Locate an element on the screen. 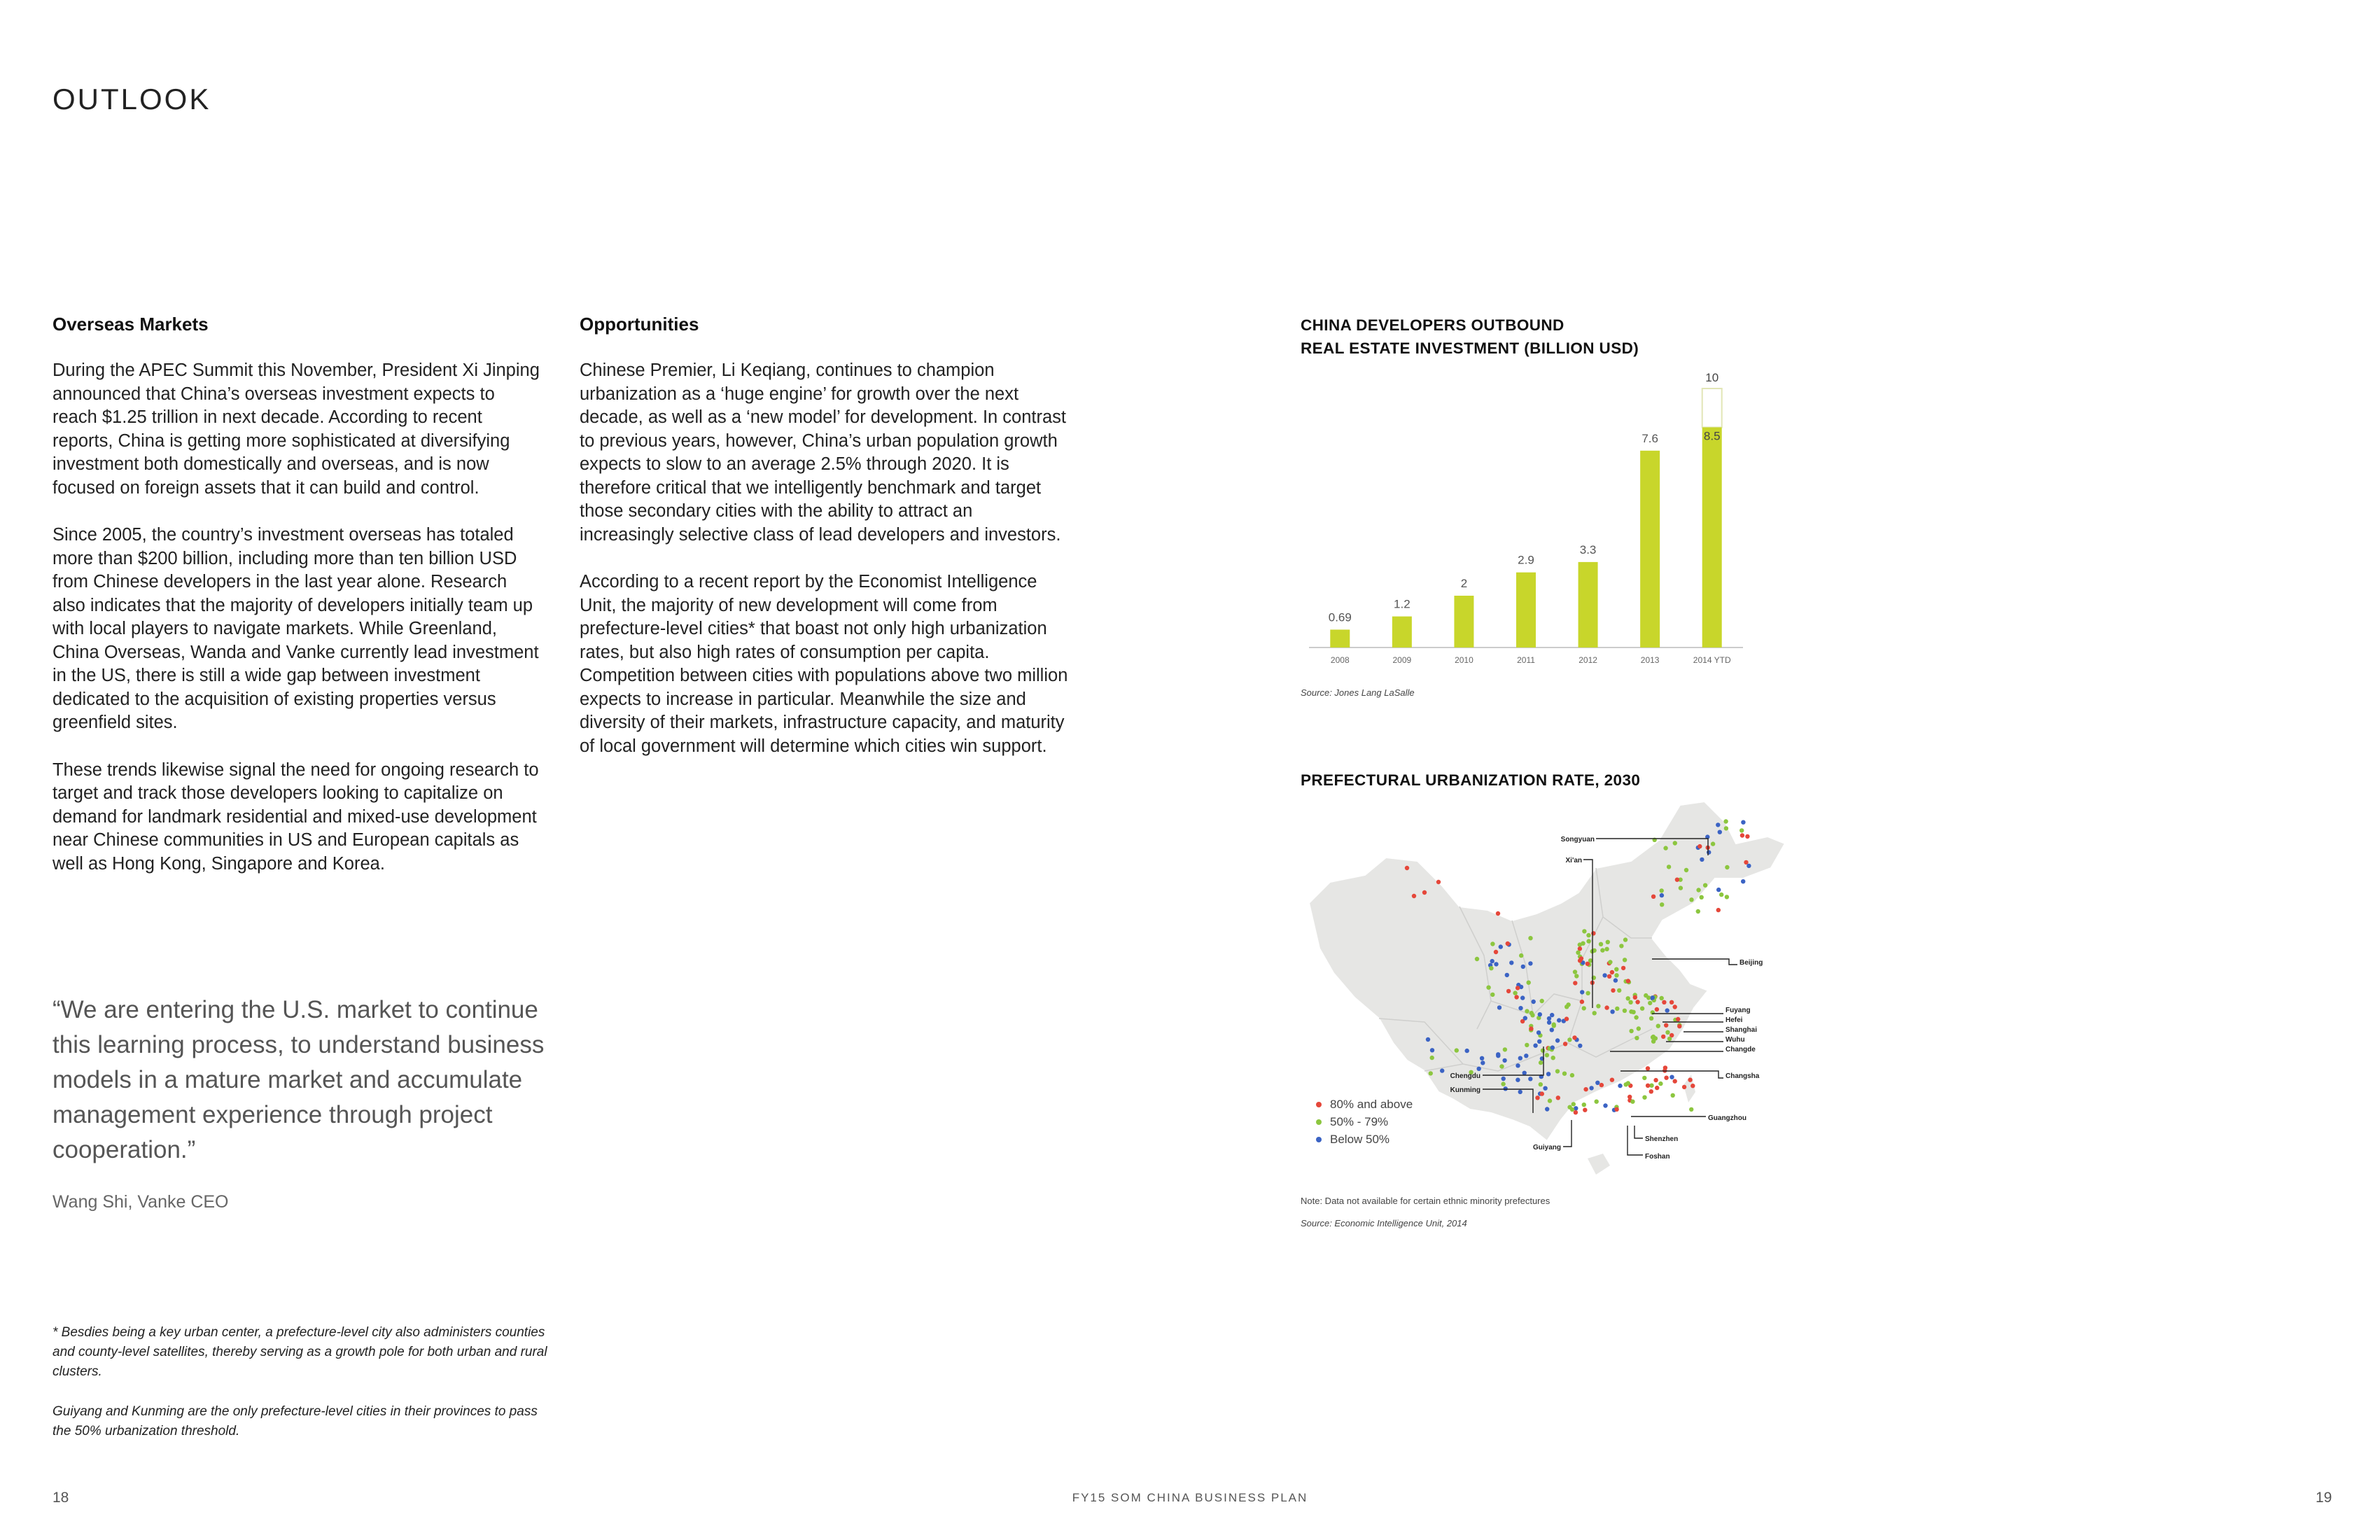 The image size is (2380, 1540). city-label: Chengdu is located at coordinates (1465, 1076).